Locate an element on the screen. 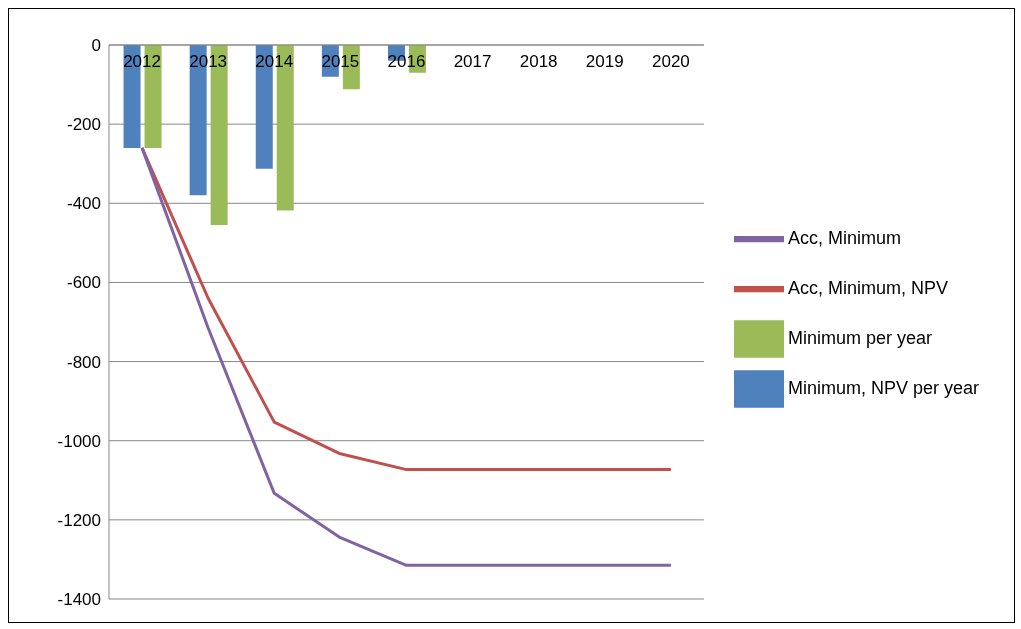 The width and height of the screenshot is (1021, 629). y-tick-label: -200 is located at coordinates (83, 125).